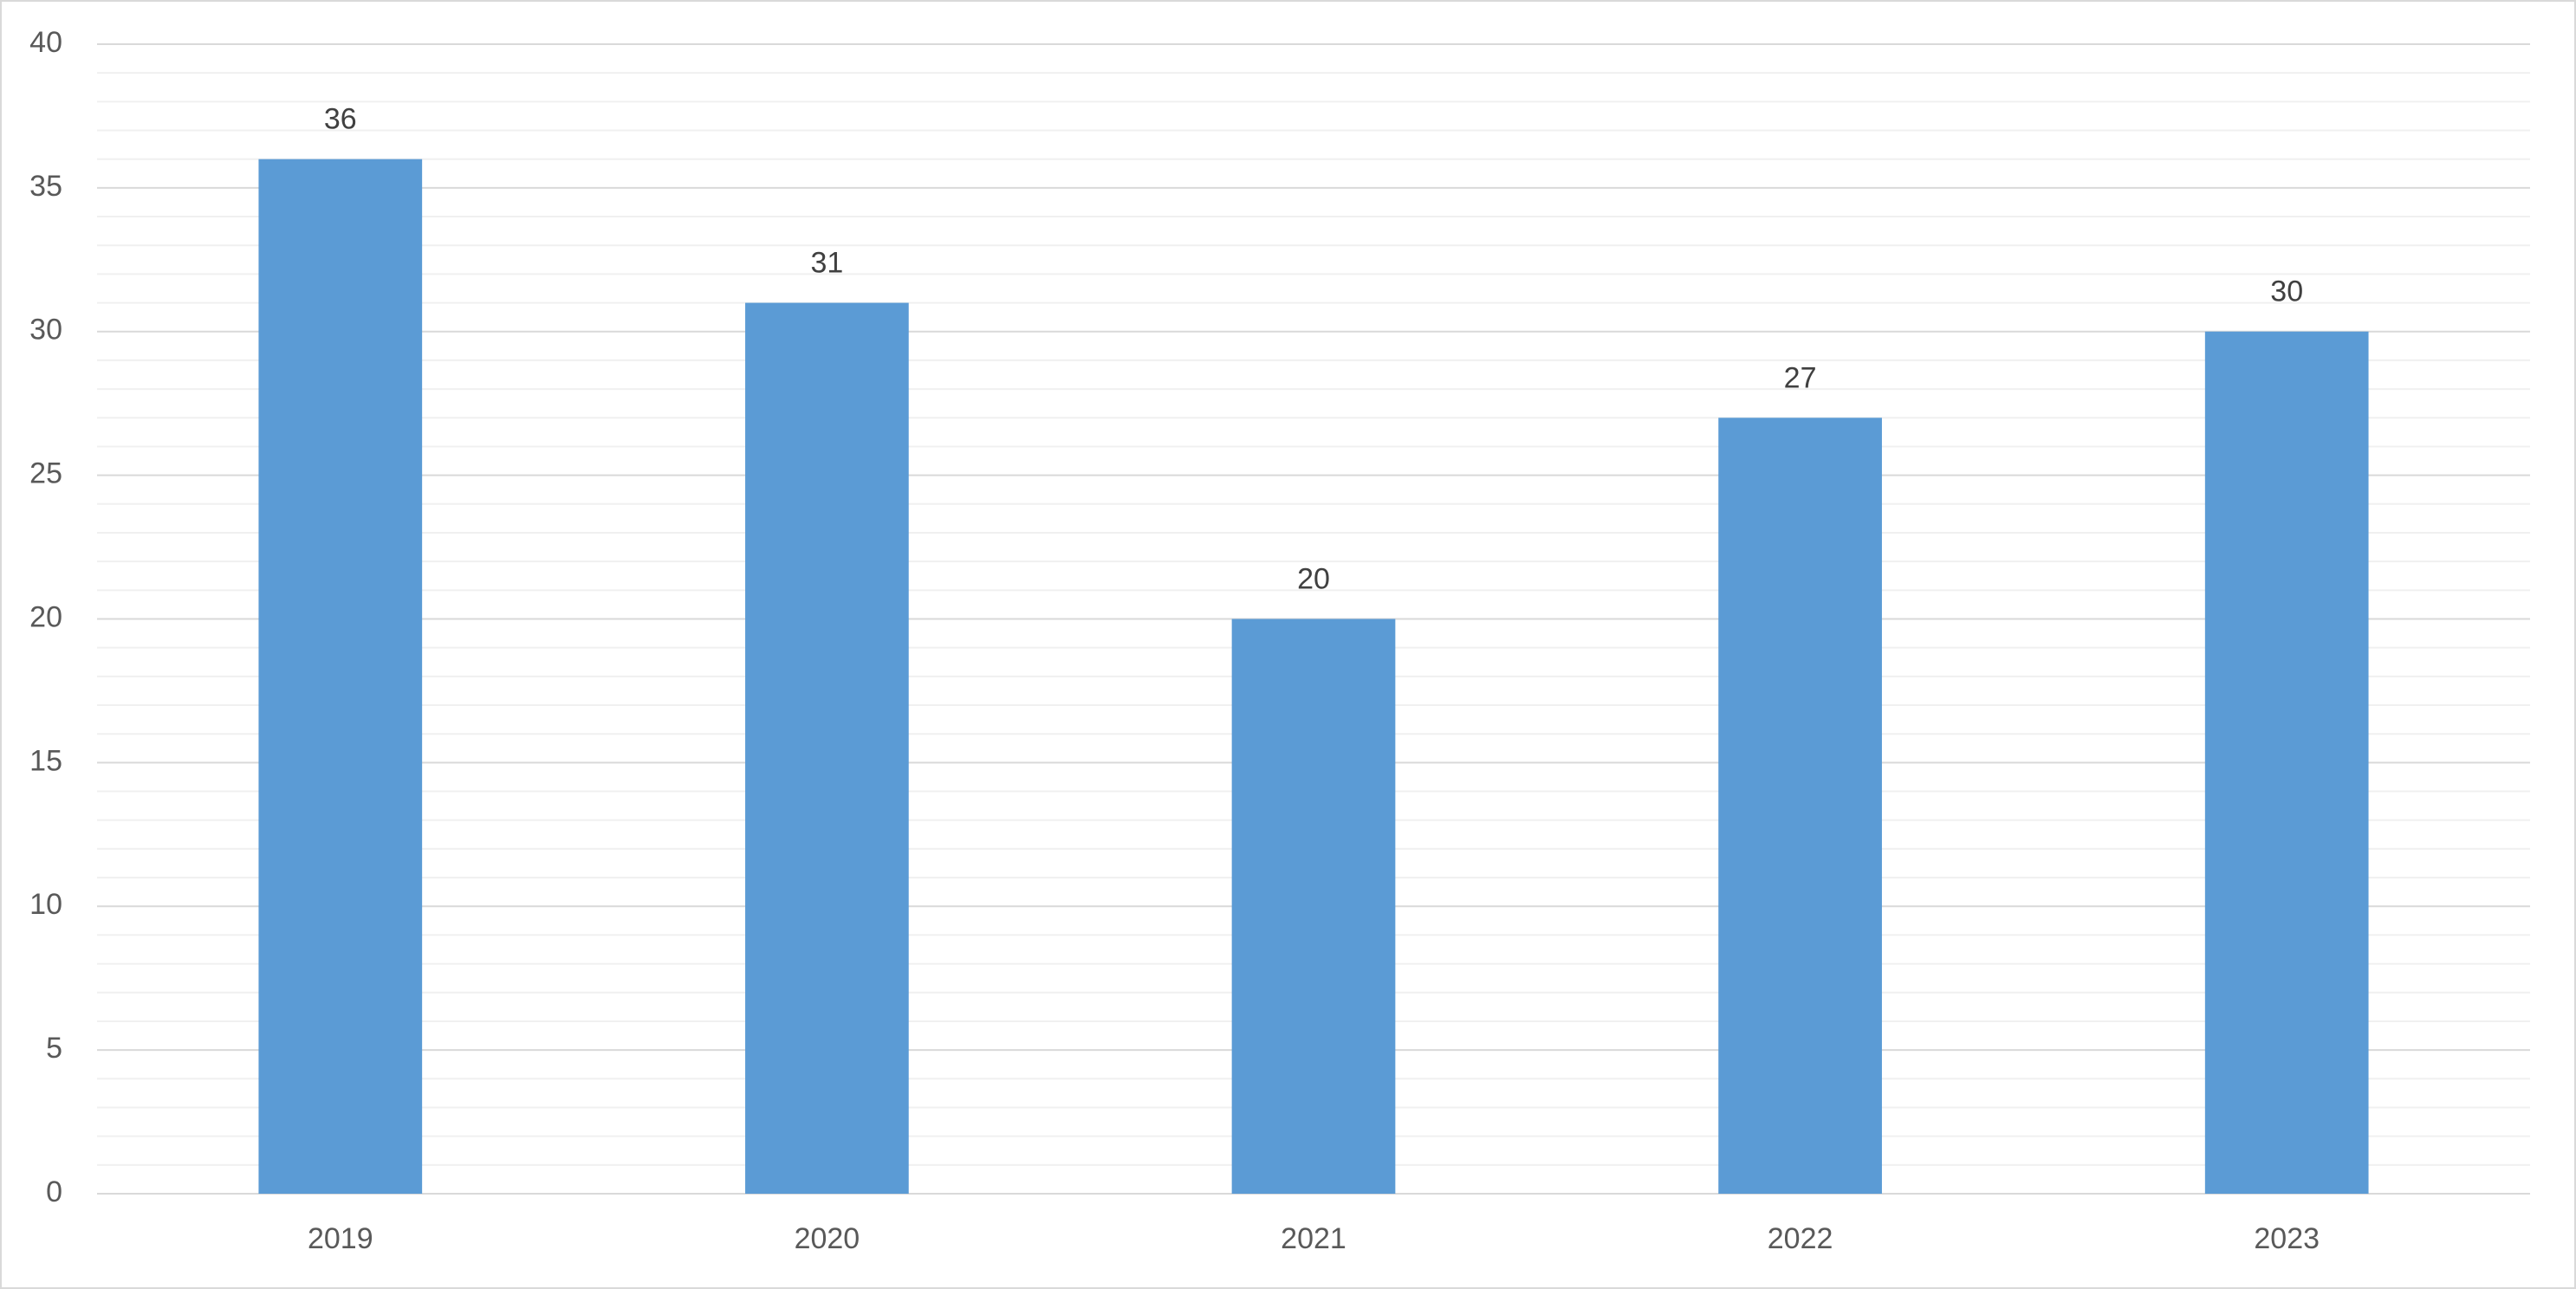 This screenshot has height=1289, width=2576. What do you see at coordinates (54, 1048) in the screenshot?
I see `y-tick-label: 5` at bounding box center [54, 1048].